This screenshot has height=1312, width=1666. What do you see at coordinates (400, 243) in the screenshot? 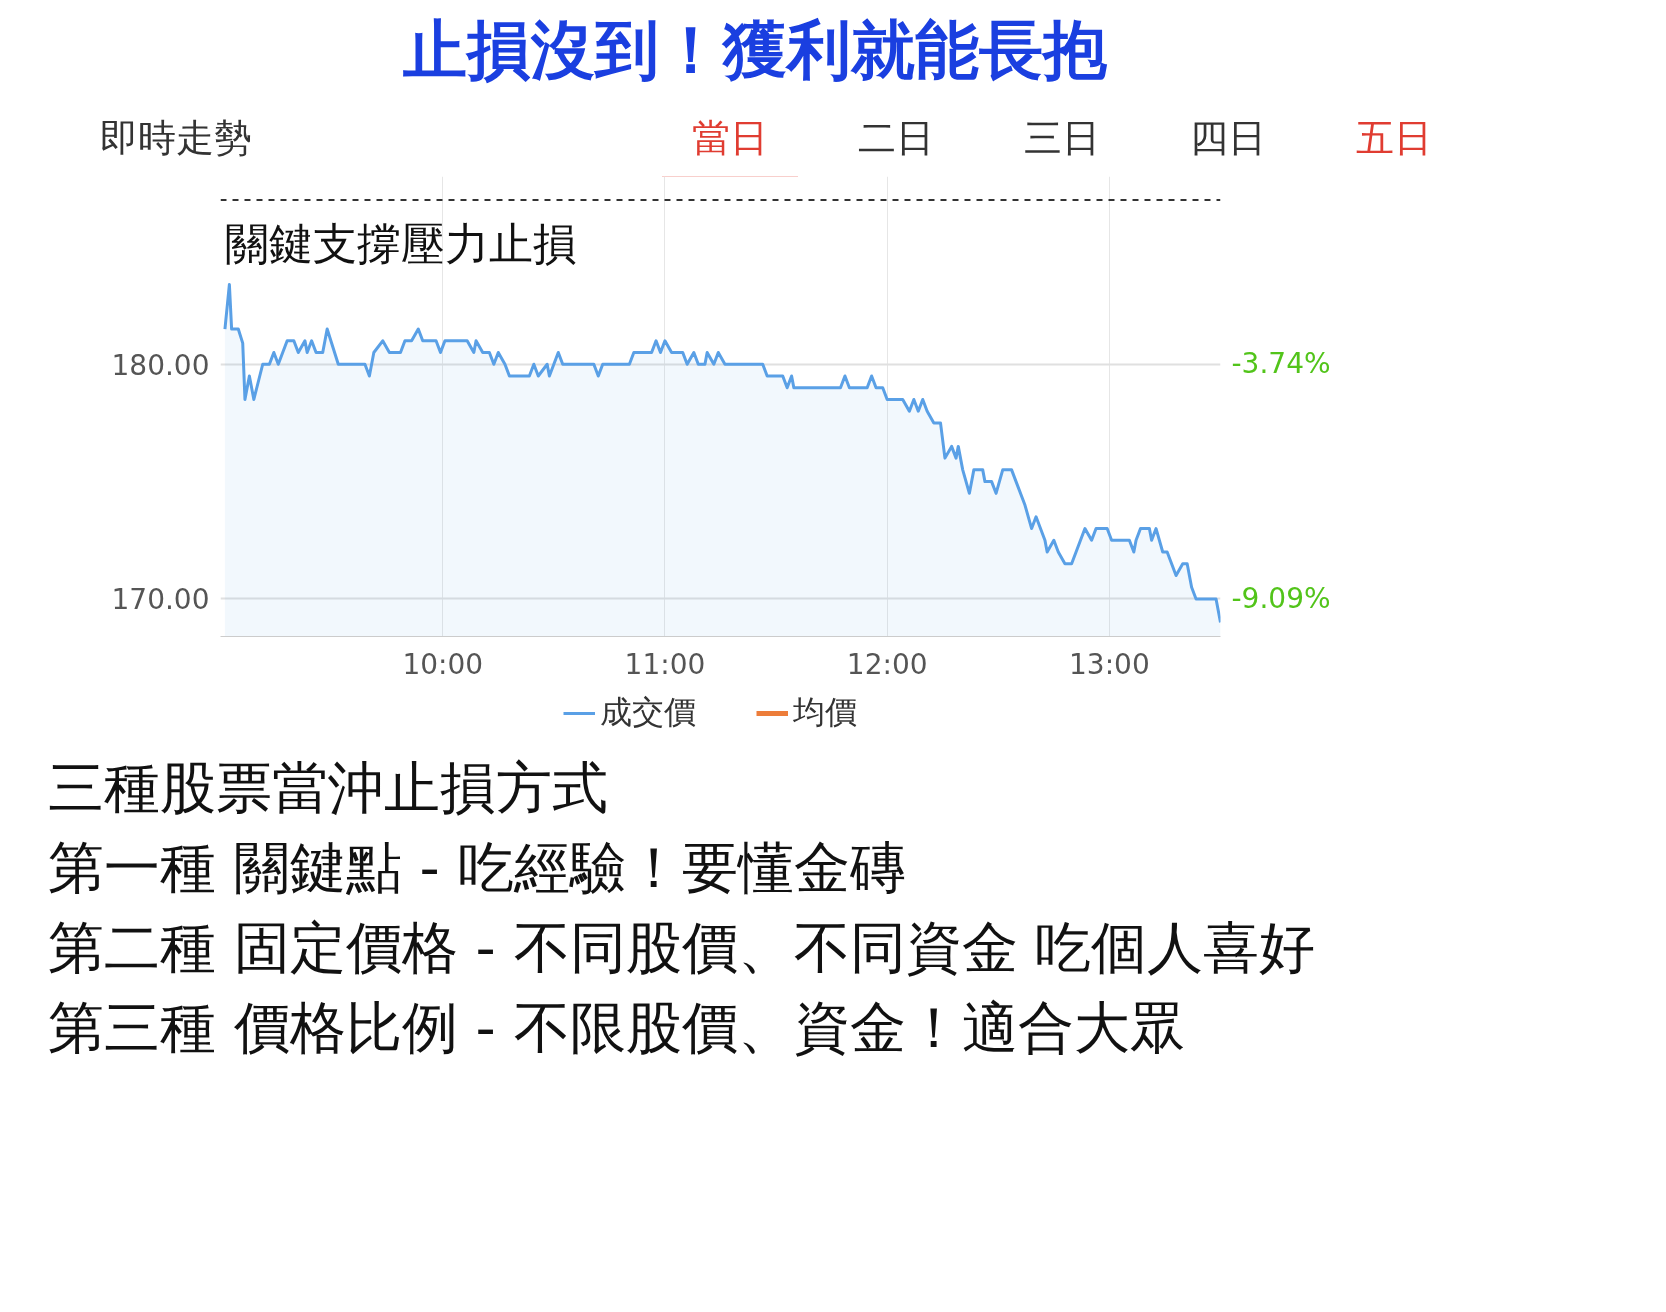
I see `annotation: 關鍵支撐壓力止損` at bounding box center [400, 243].